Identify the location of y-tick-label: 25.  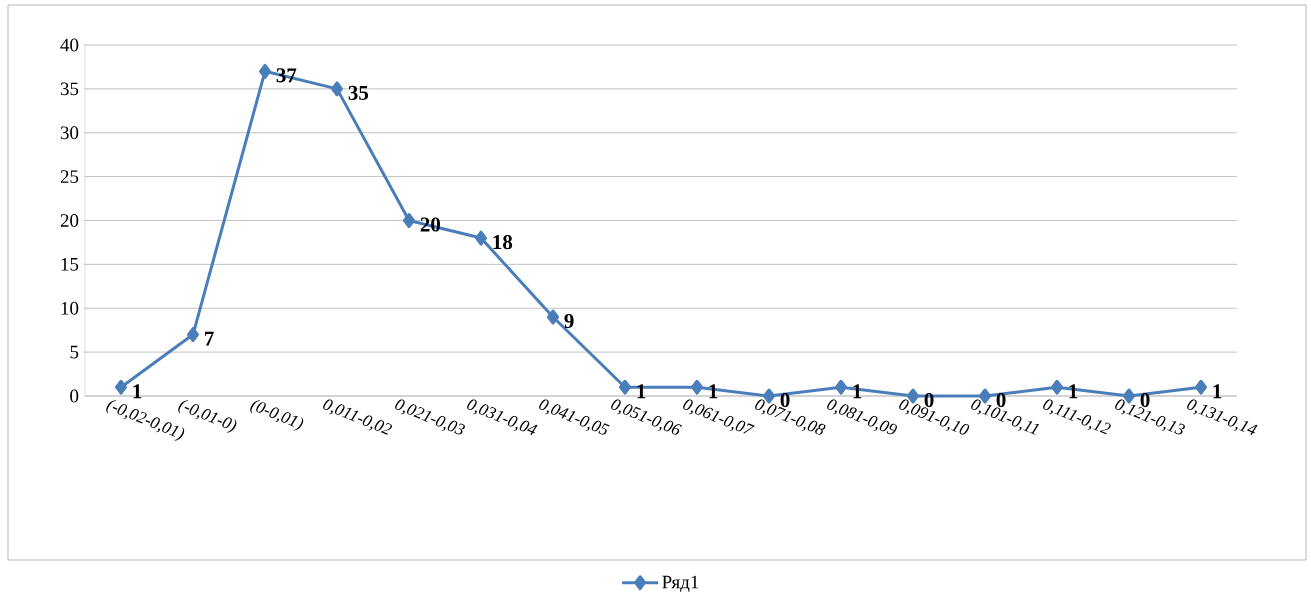
(69, 177).